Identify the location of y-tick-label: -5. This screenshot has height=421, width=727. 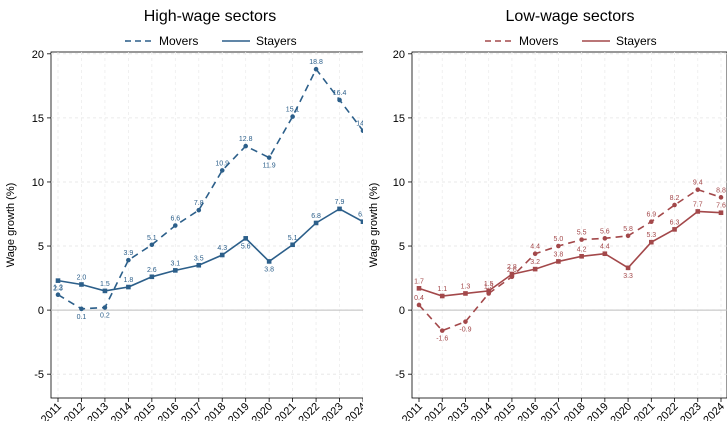
(39, 375).